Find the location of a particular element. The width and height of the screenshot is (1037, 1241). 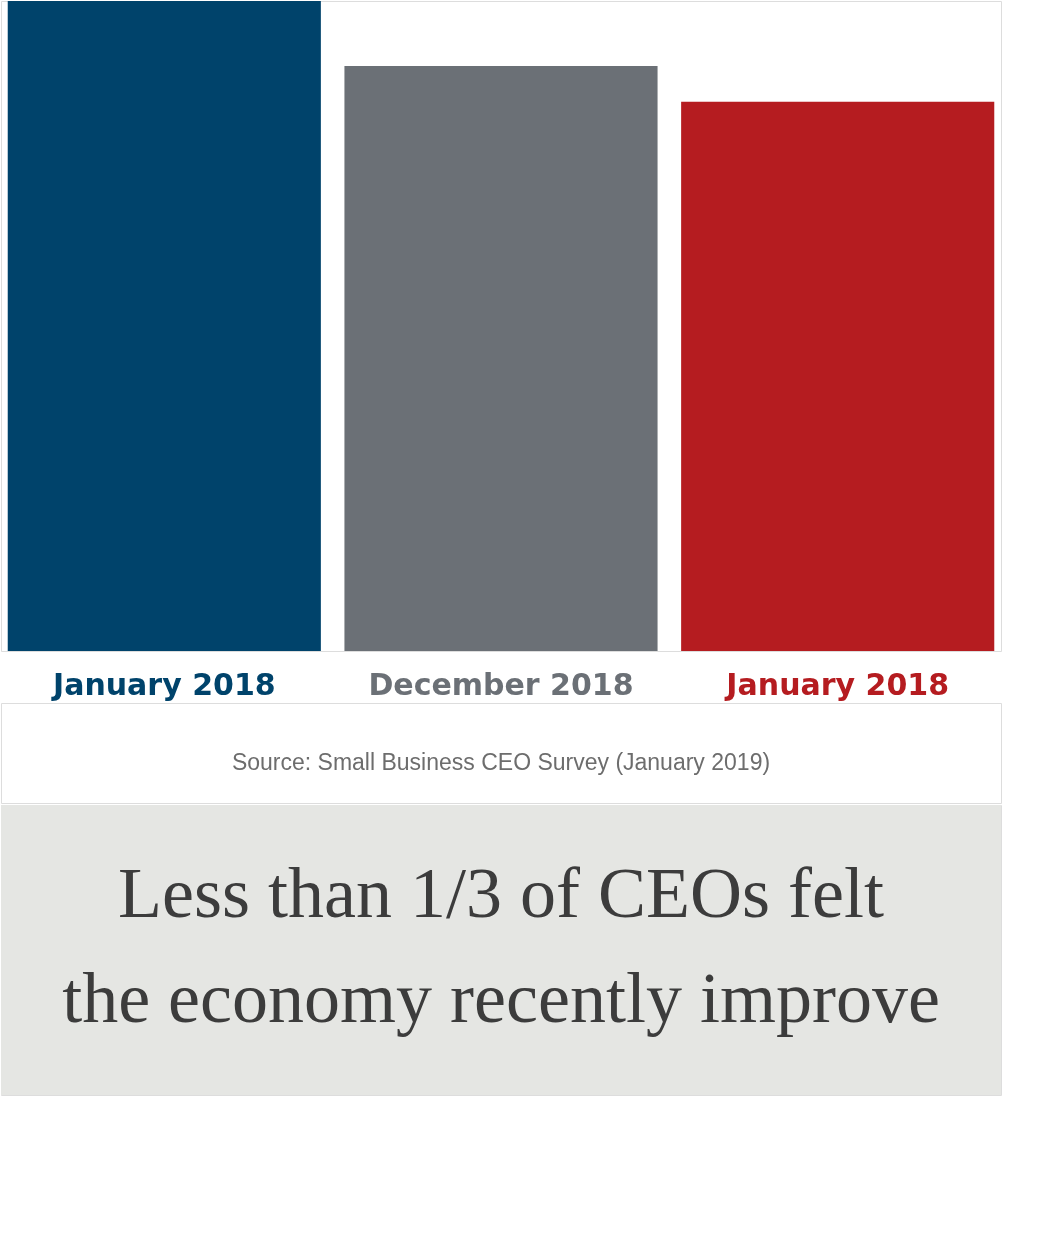

x-tick-label: December 2018 is located at coordinates (501, 684).